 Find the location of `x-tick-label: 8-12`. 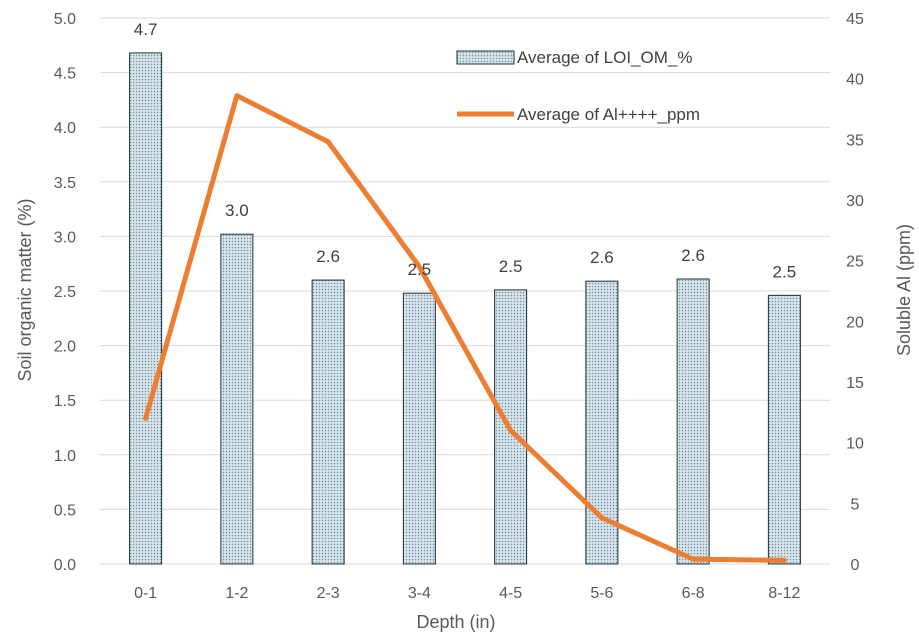

x-tick-label: 8-12 is located at coordinates (784, 593).